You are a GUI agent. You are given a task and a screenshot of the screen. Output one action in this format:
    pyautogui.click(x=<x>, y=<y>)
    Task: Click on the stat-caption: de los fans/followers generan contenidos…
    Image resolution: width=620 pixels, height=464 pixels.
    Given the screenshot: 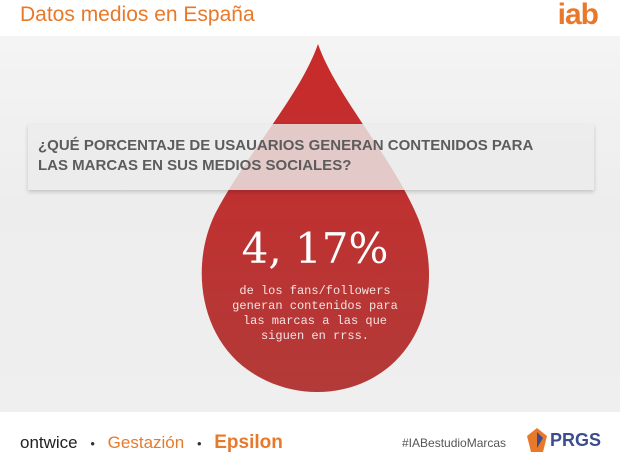 What is the action you would take?
    pyautogui.click(x=315, y=314)
    